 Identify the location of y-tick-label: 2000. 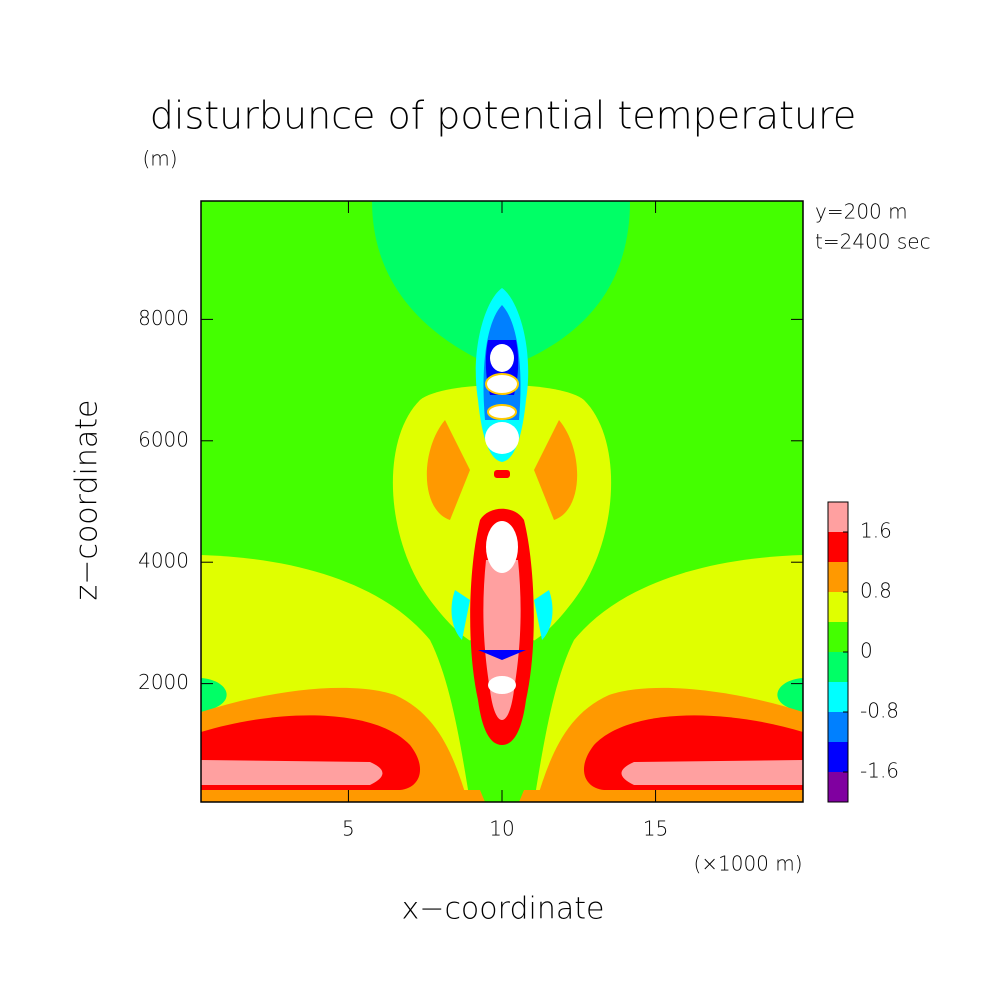
(163, 682).